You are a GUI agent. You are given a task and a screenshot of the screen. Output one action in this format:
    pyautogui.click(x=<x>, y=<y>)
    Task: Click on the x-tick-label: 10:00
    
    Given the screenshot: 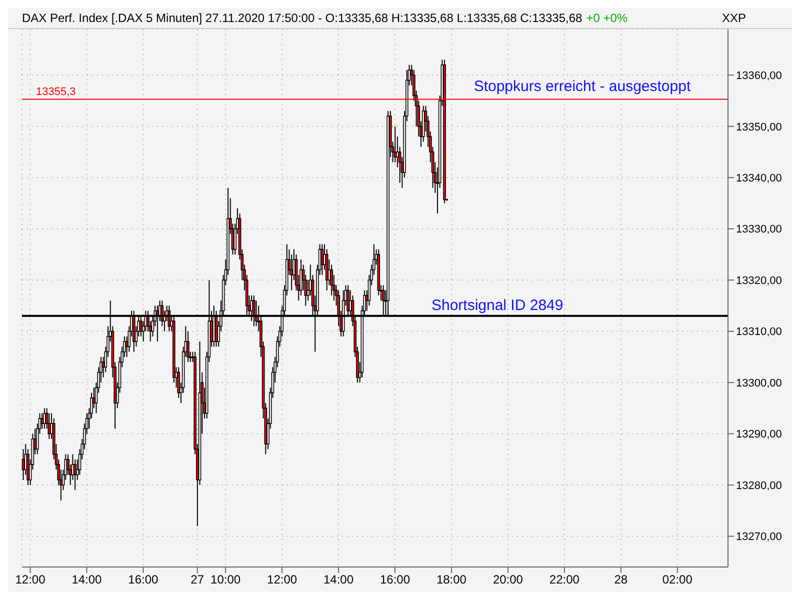 What is the action you would take?
    pyautogui.click(x=225, y=579)
    